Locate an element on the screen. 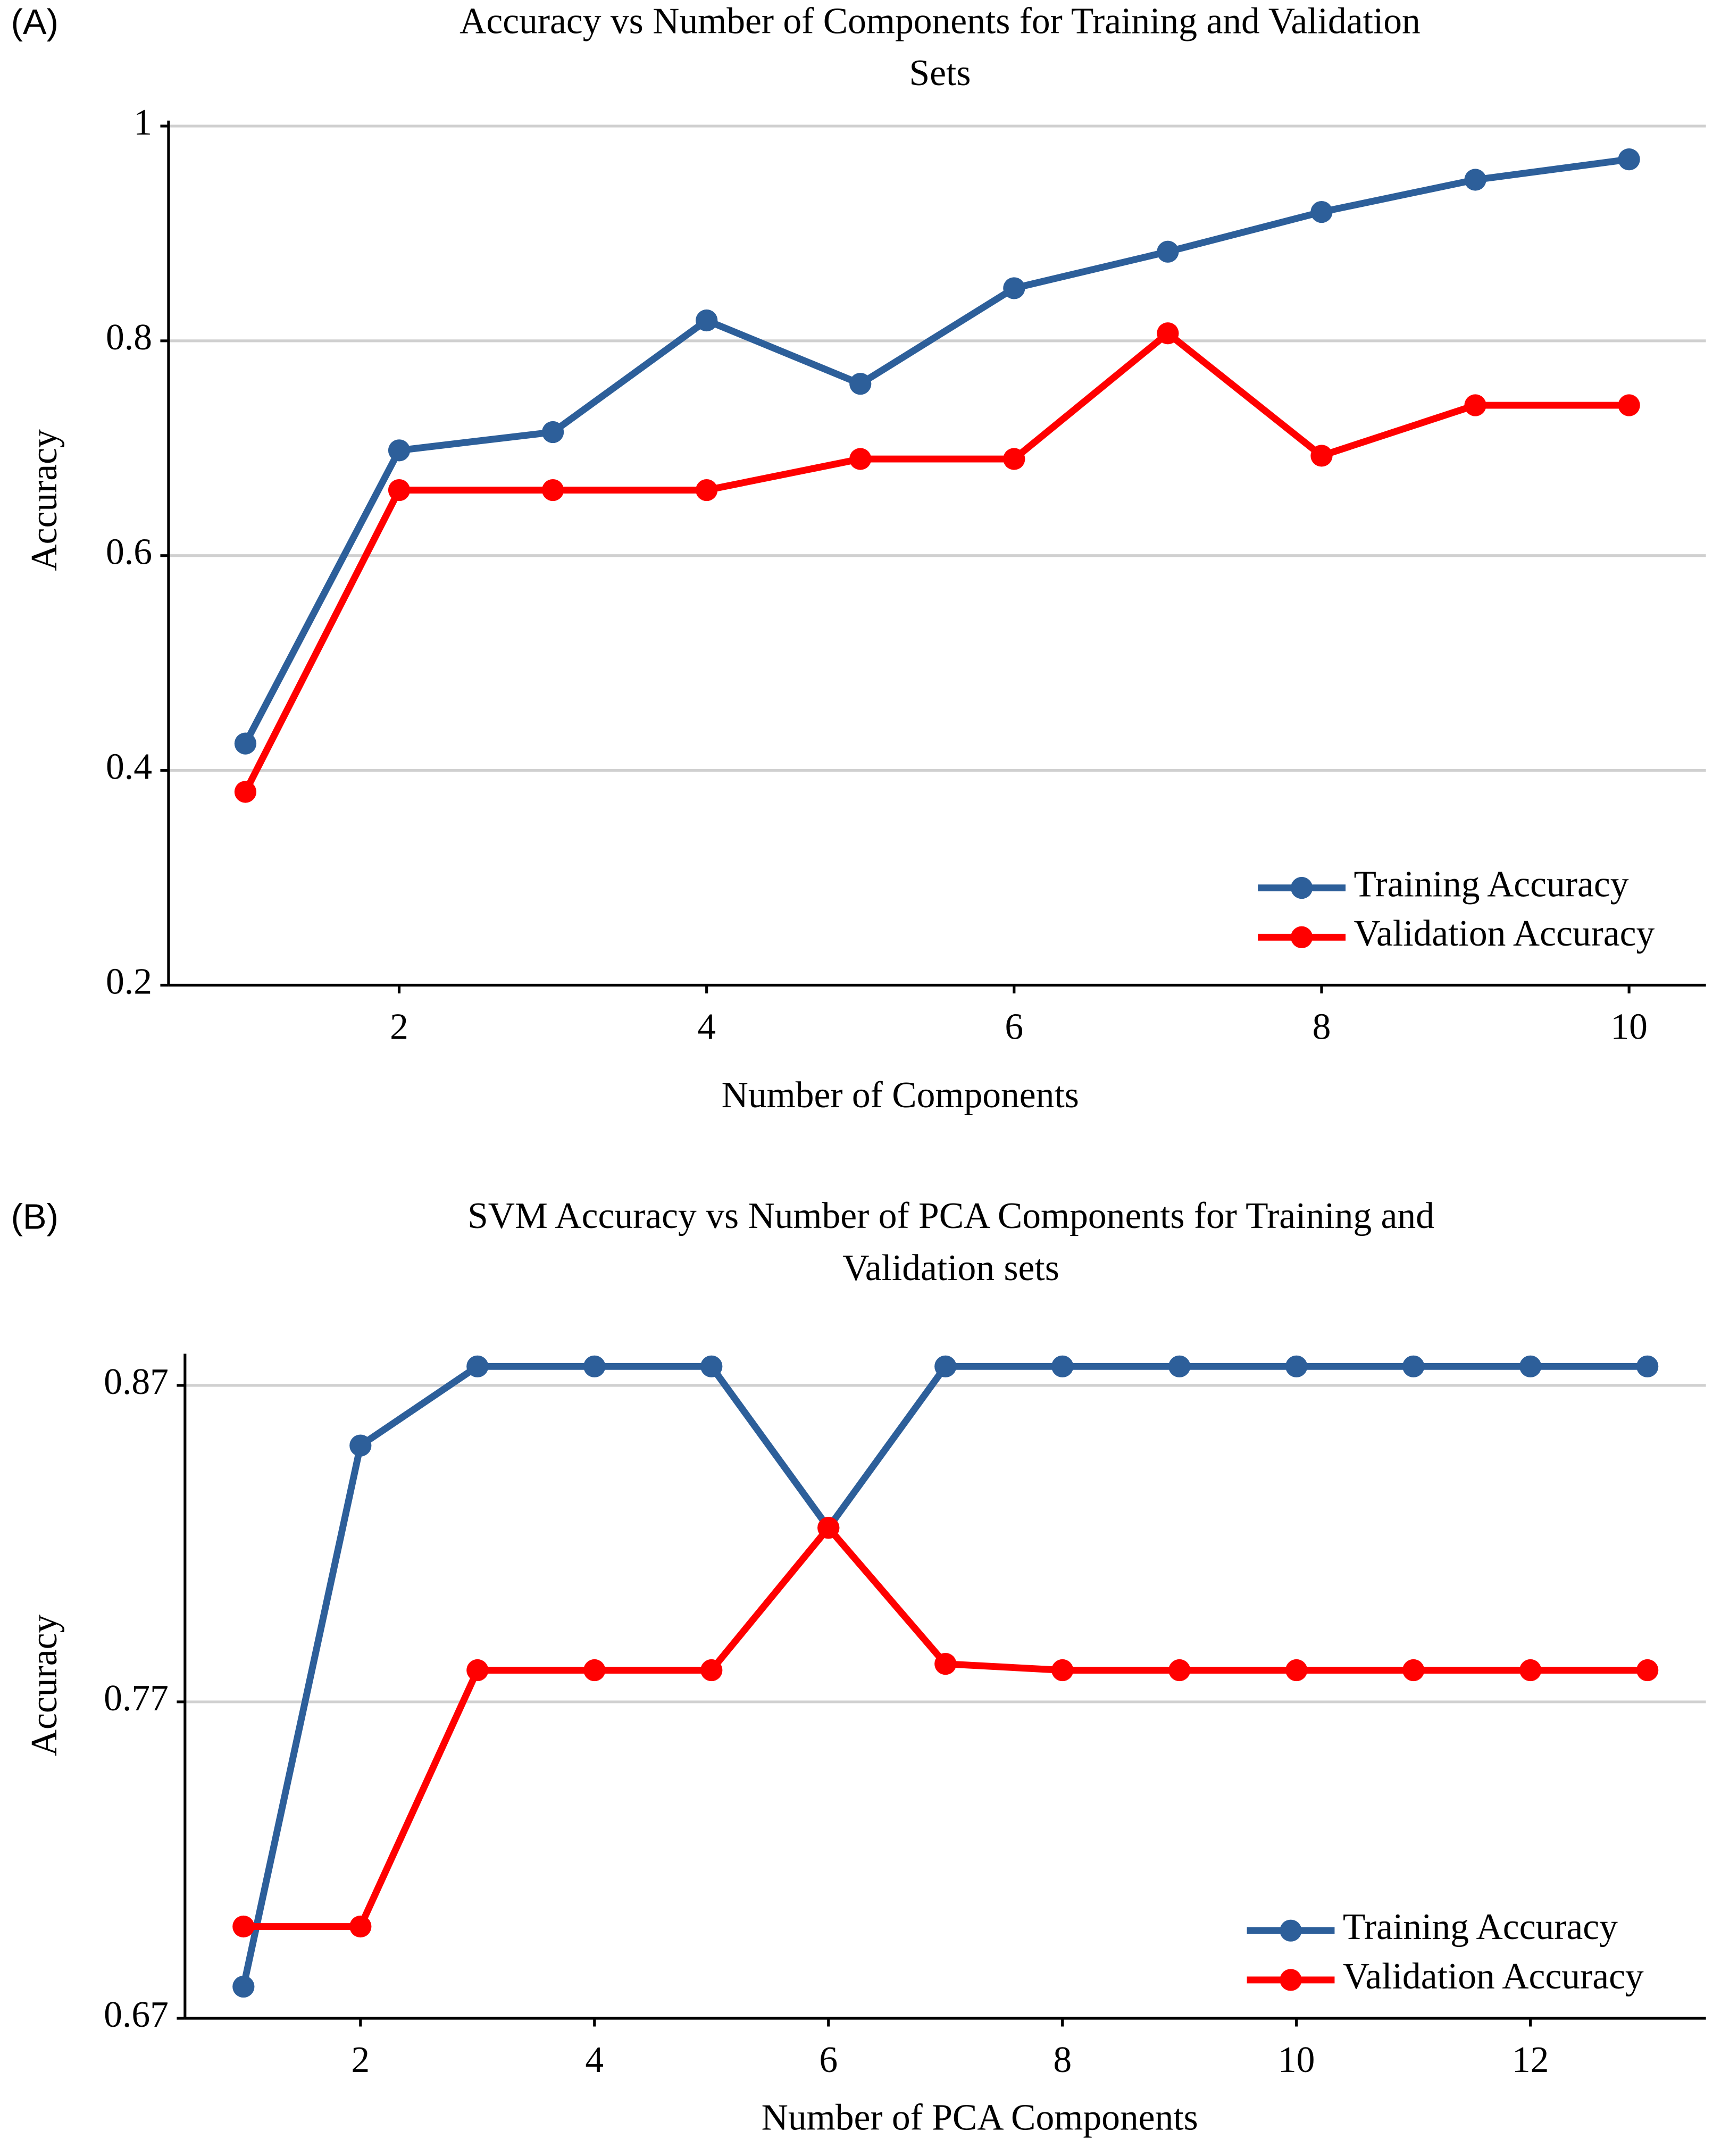 This screenshot has width=1721, height=2156. chart-title: Validation sets is located at coordinates (950, 1269).